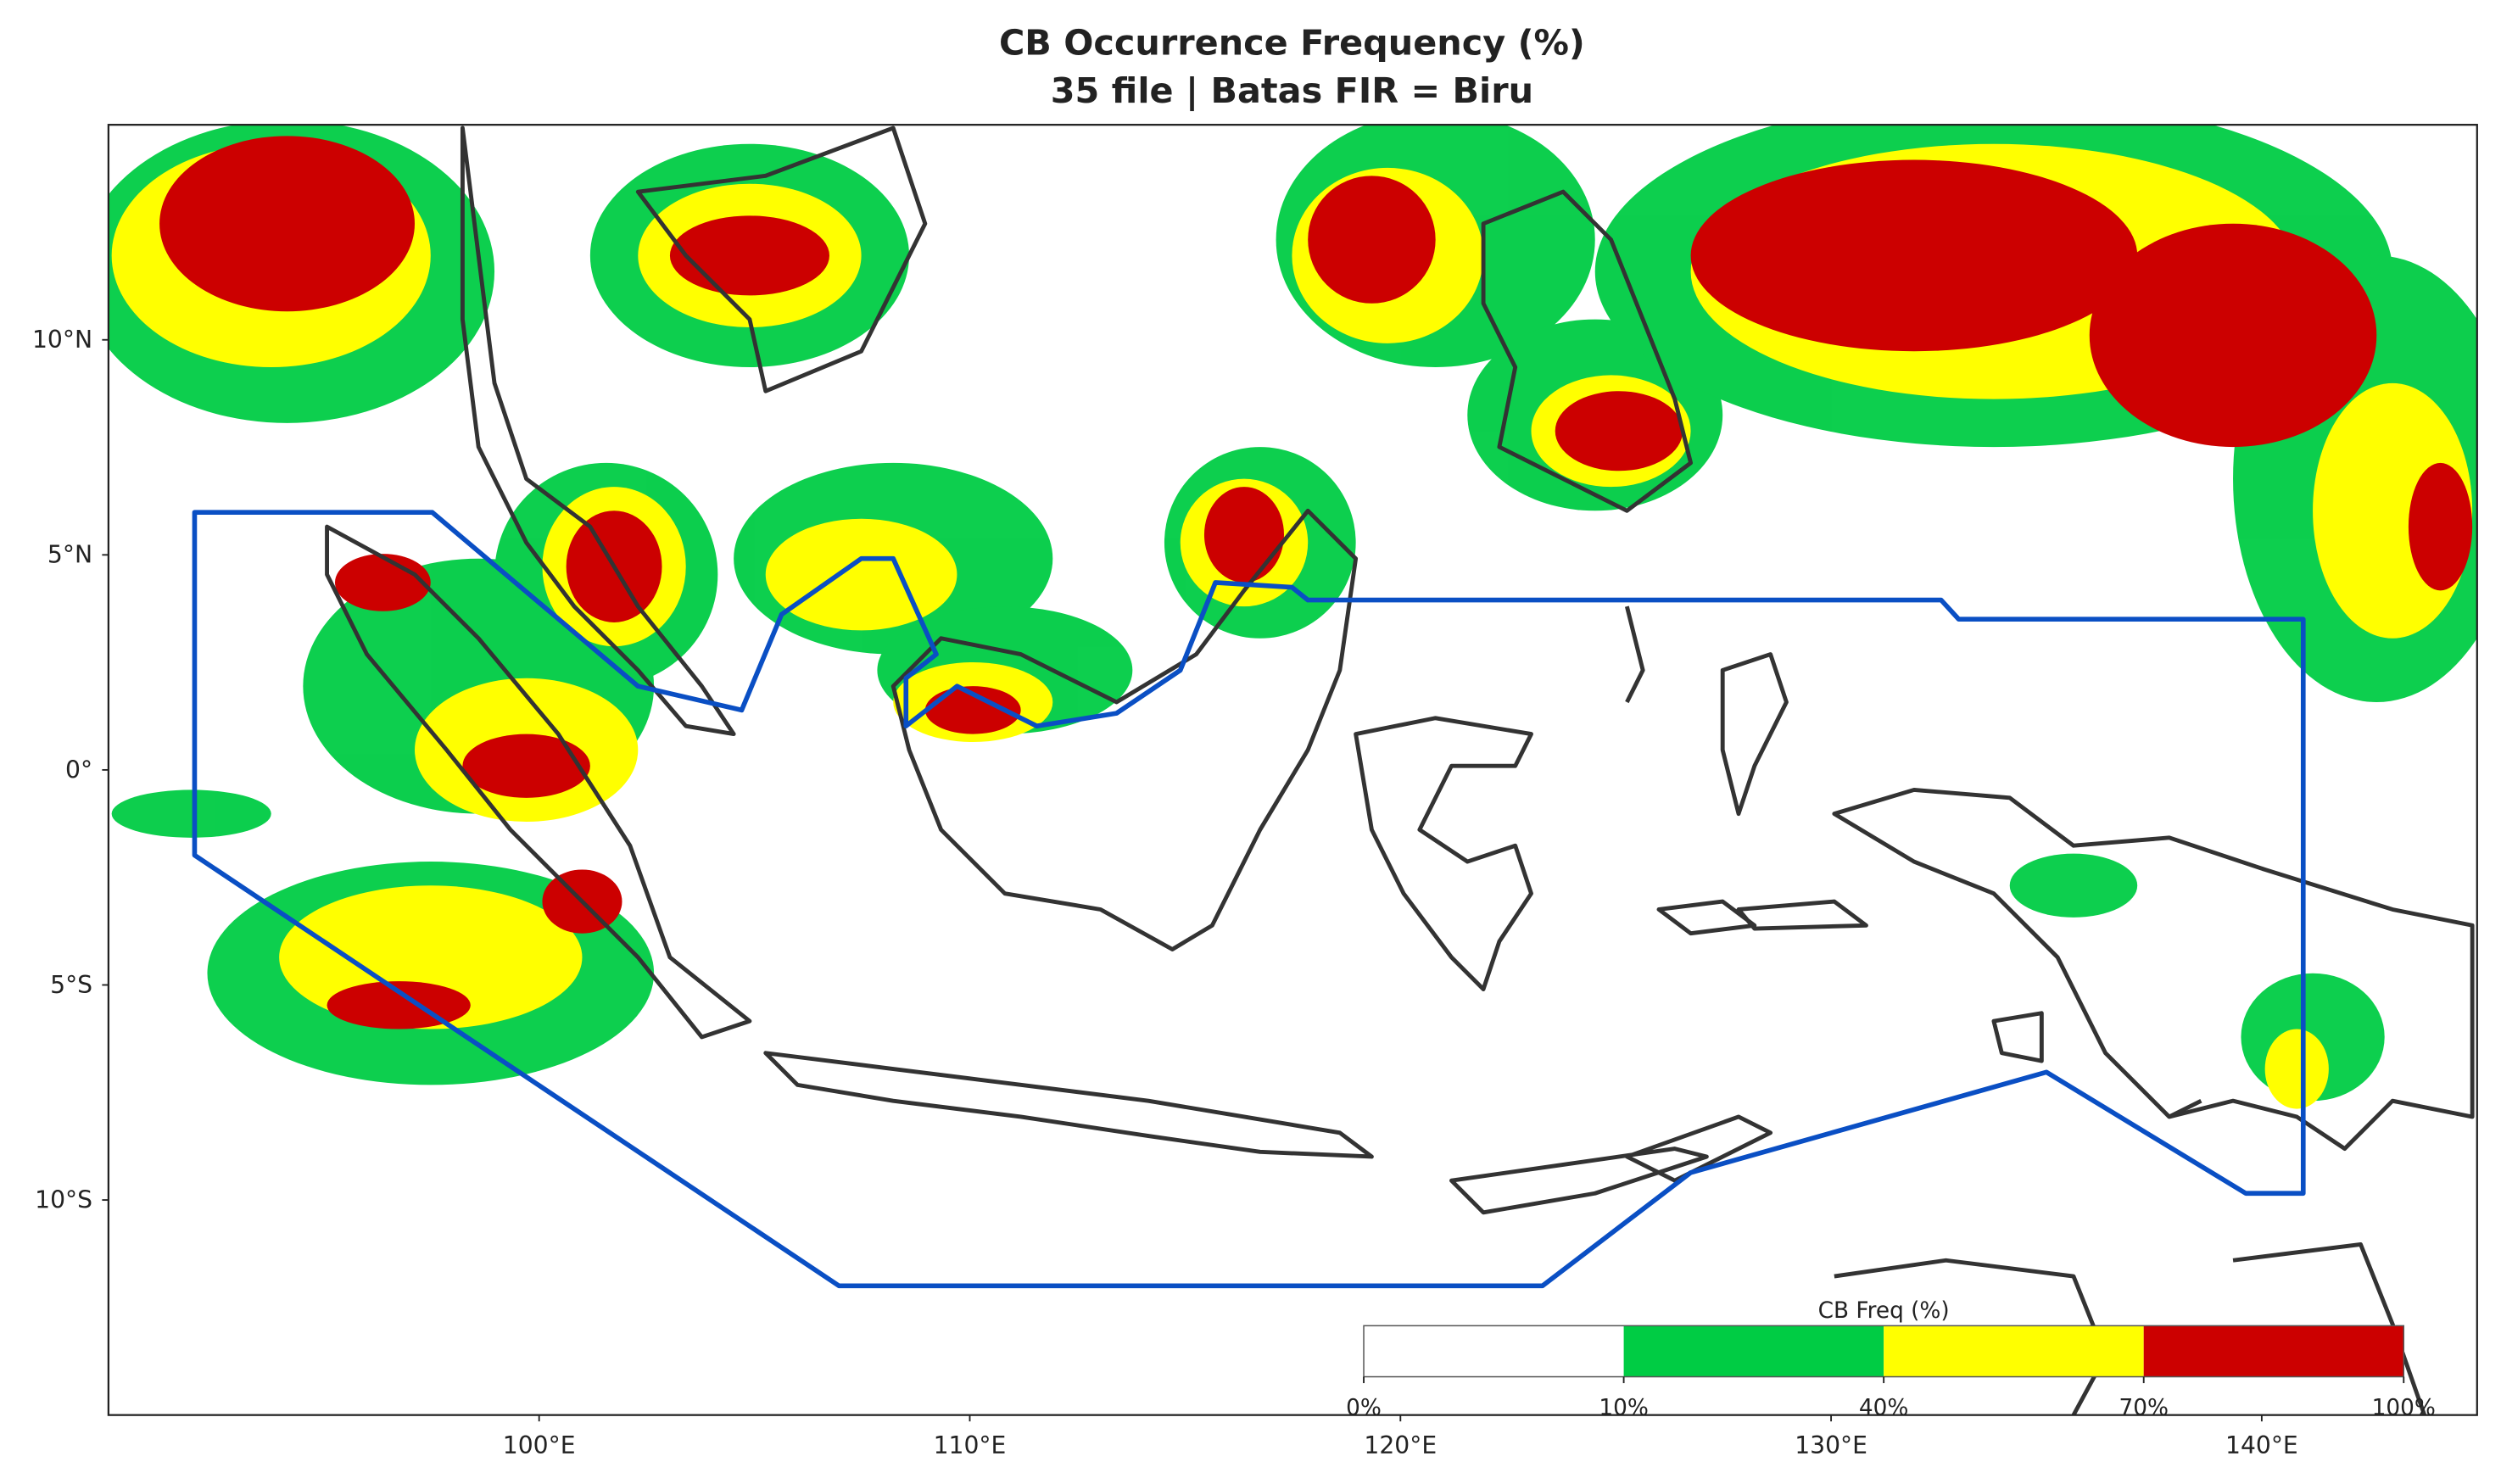 The image size is (2501, 1484). What do you see at coordinates (2144, 1408) in the screenshot?
I see `colorbar-tick-label: 70%` at bounding box center [2144, 1408].